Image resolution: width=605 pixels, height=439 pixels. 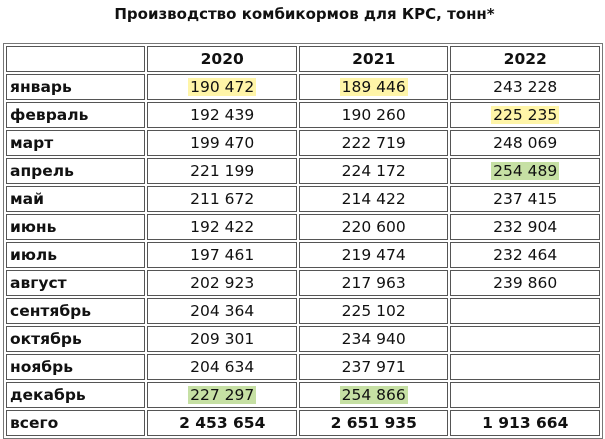 What do you see at coordinates (222, 311) in the screenshot?
I see `cell: 204 364` at bounding box center [222, 311].